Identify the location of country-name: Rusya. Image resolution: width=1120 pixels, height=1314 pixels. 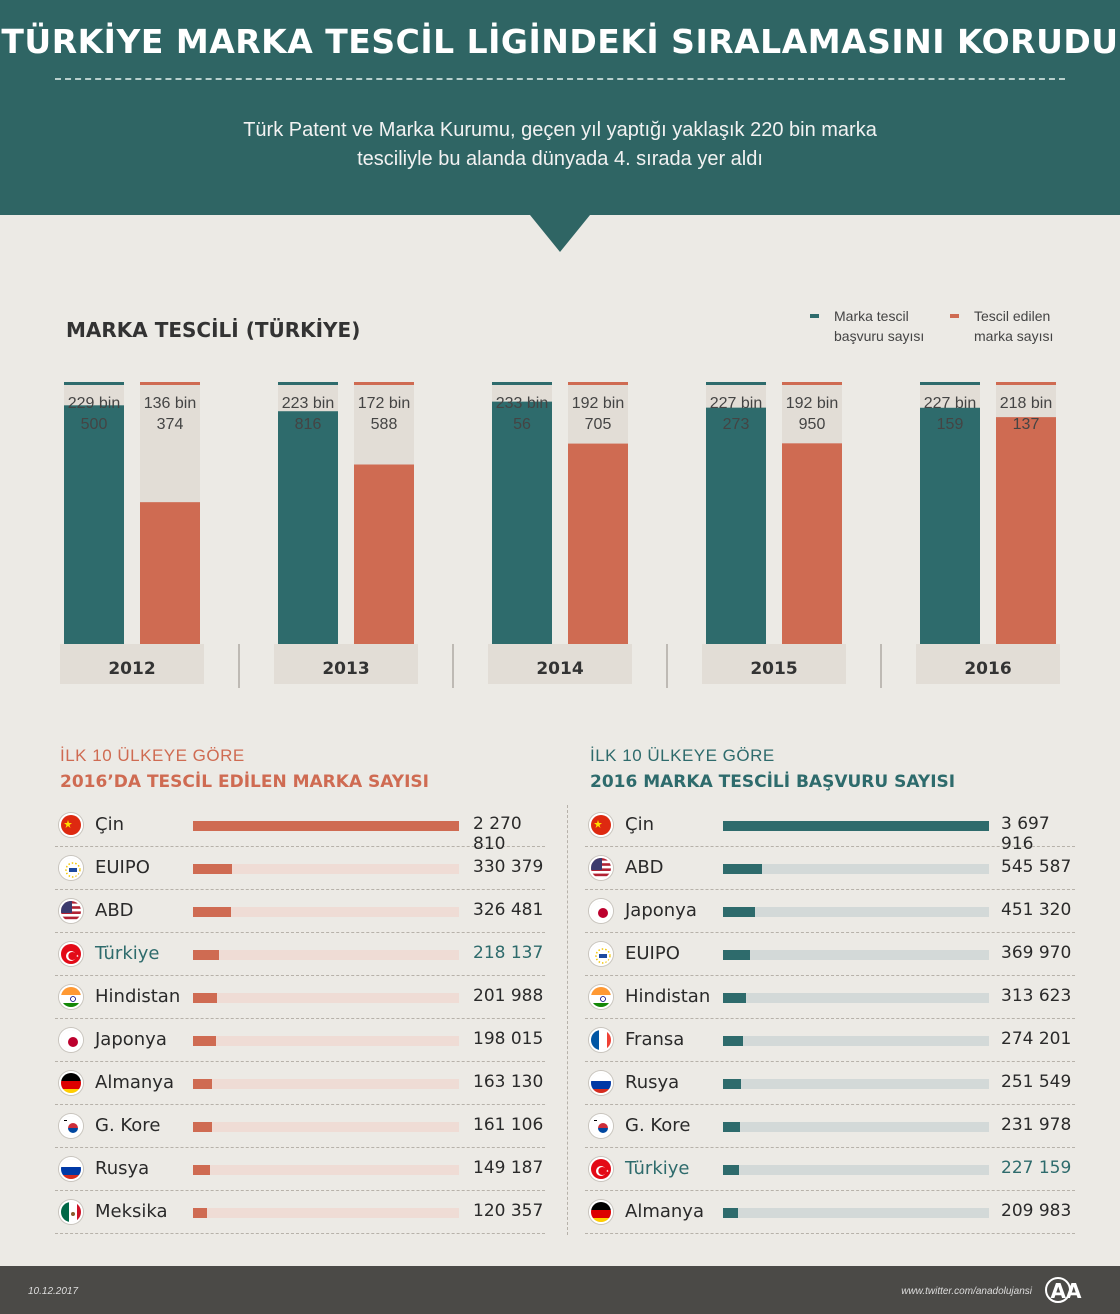
(652, 1082).